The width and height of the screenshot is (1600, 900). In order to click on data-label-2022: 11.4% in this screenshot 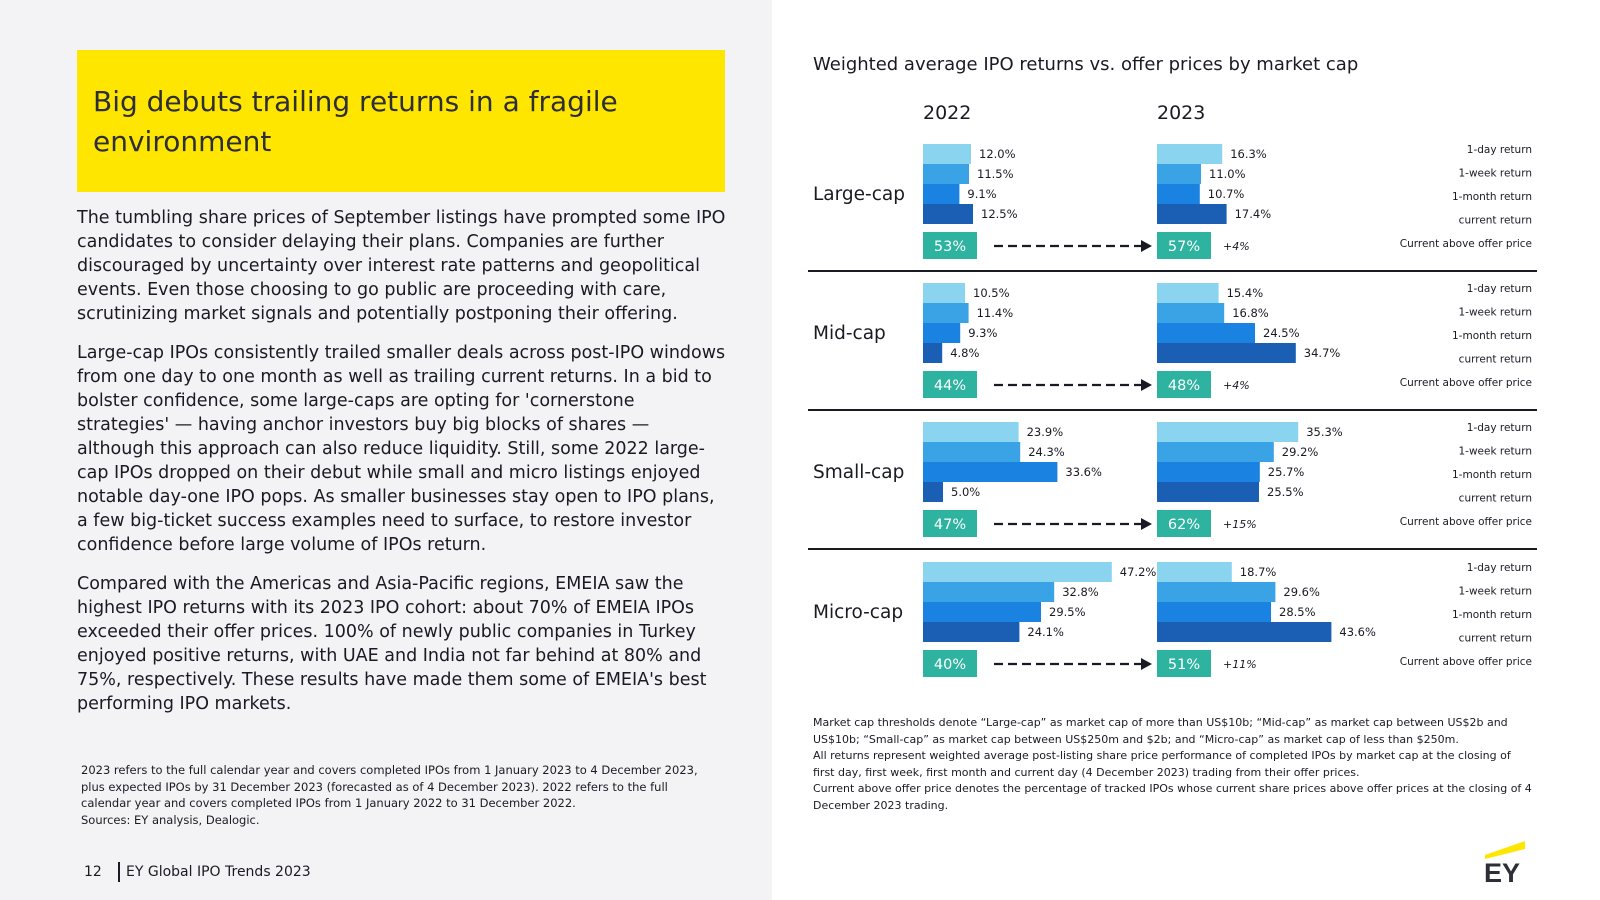, I will do `click(995, 313)`.